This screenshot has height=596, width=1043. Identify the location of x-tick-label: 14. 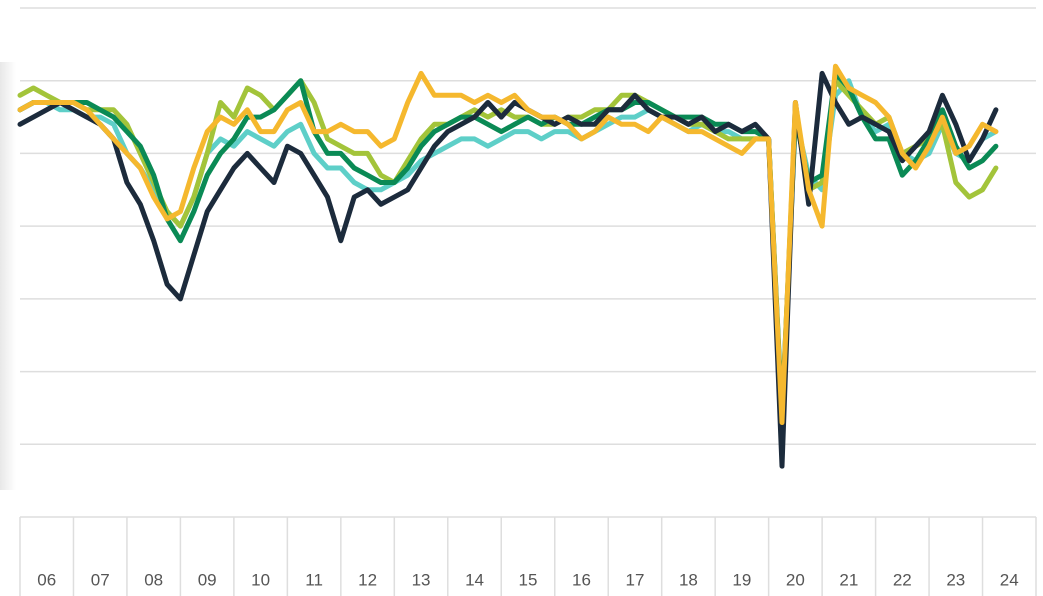
(474, 579).